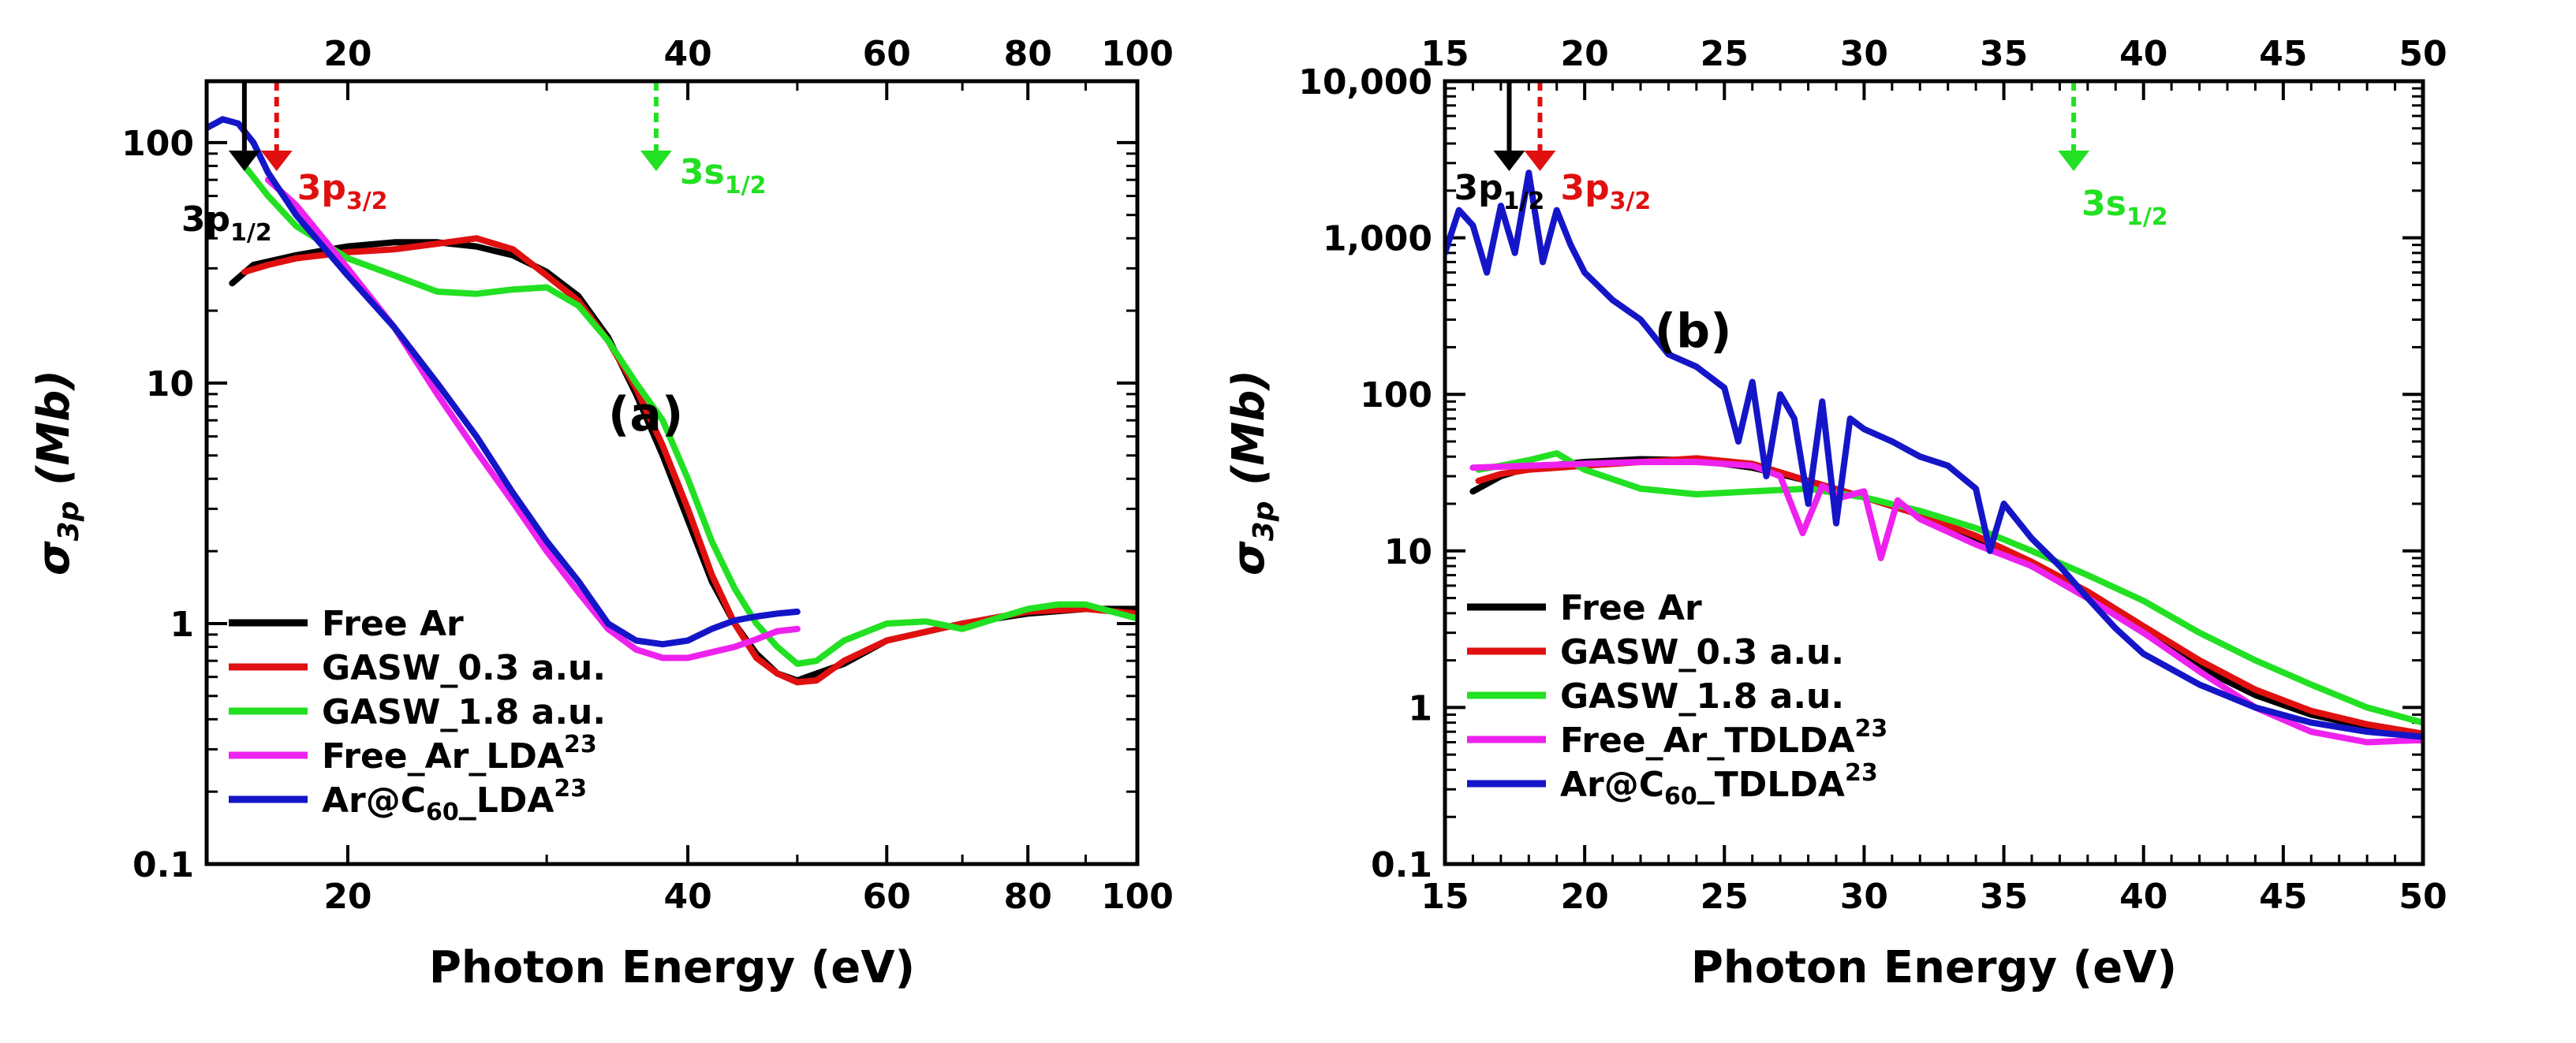 The height and width of the screenshot is (1043, 2576). What do you see at coordinates (645, 414) in the screenshot?
I see `panel-label: (a)` at bounding box center [645, 414].